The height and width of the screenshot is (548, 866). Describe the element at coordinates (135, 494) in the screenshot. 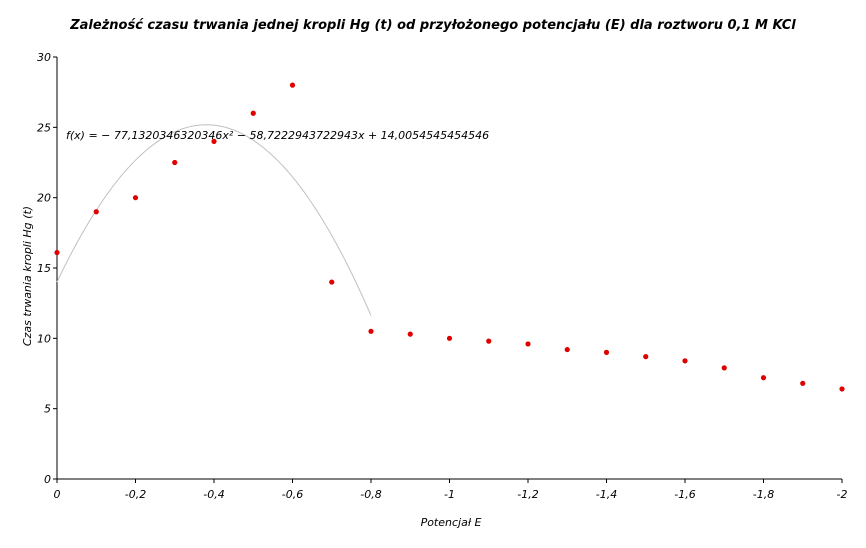

I see `x-tick-label: -0,2` at that location.